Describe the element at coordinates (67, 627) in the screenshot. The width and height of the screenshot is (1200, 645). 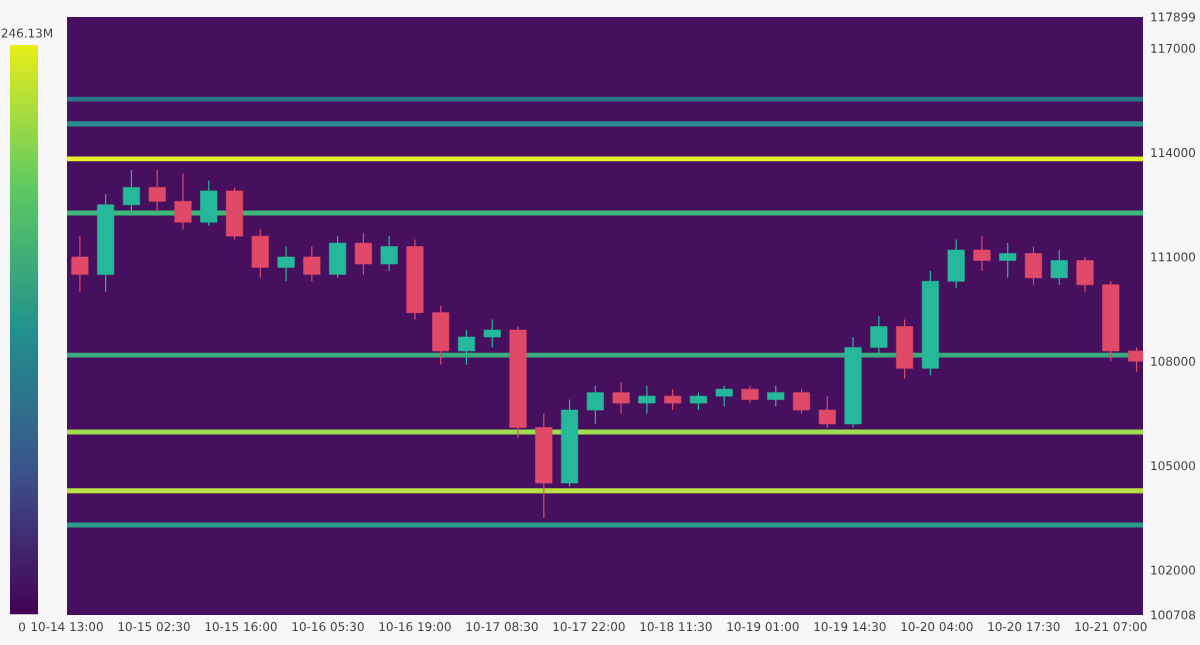
I see `x-tick-label: 10-14 13:00` at that location.